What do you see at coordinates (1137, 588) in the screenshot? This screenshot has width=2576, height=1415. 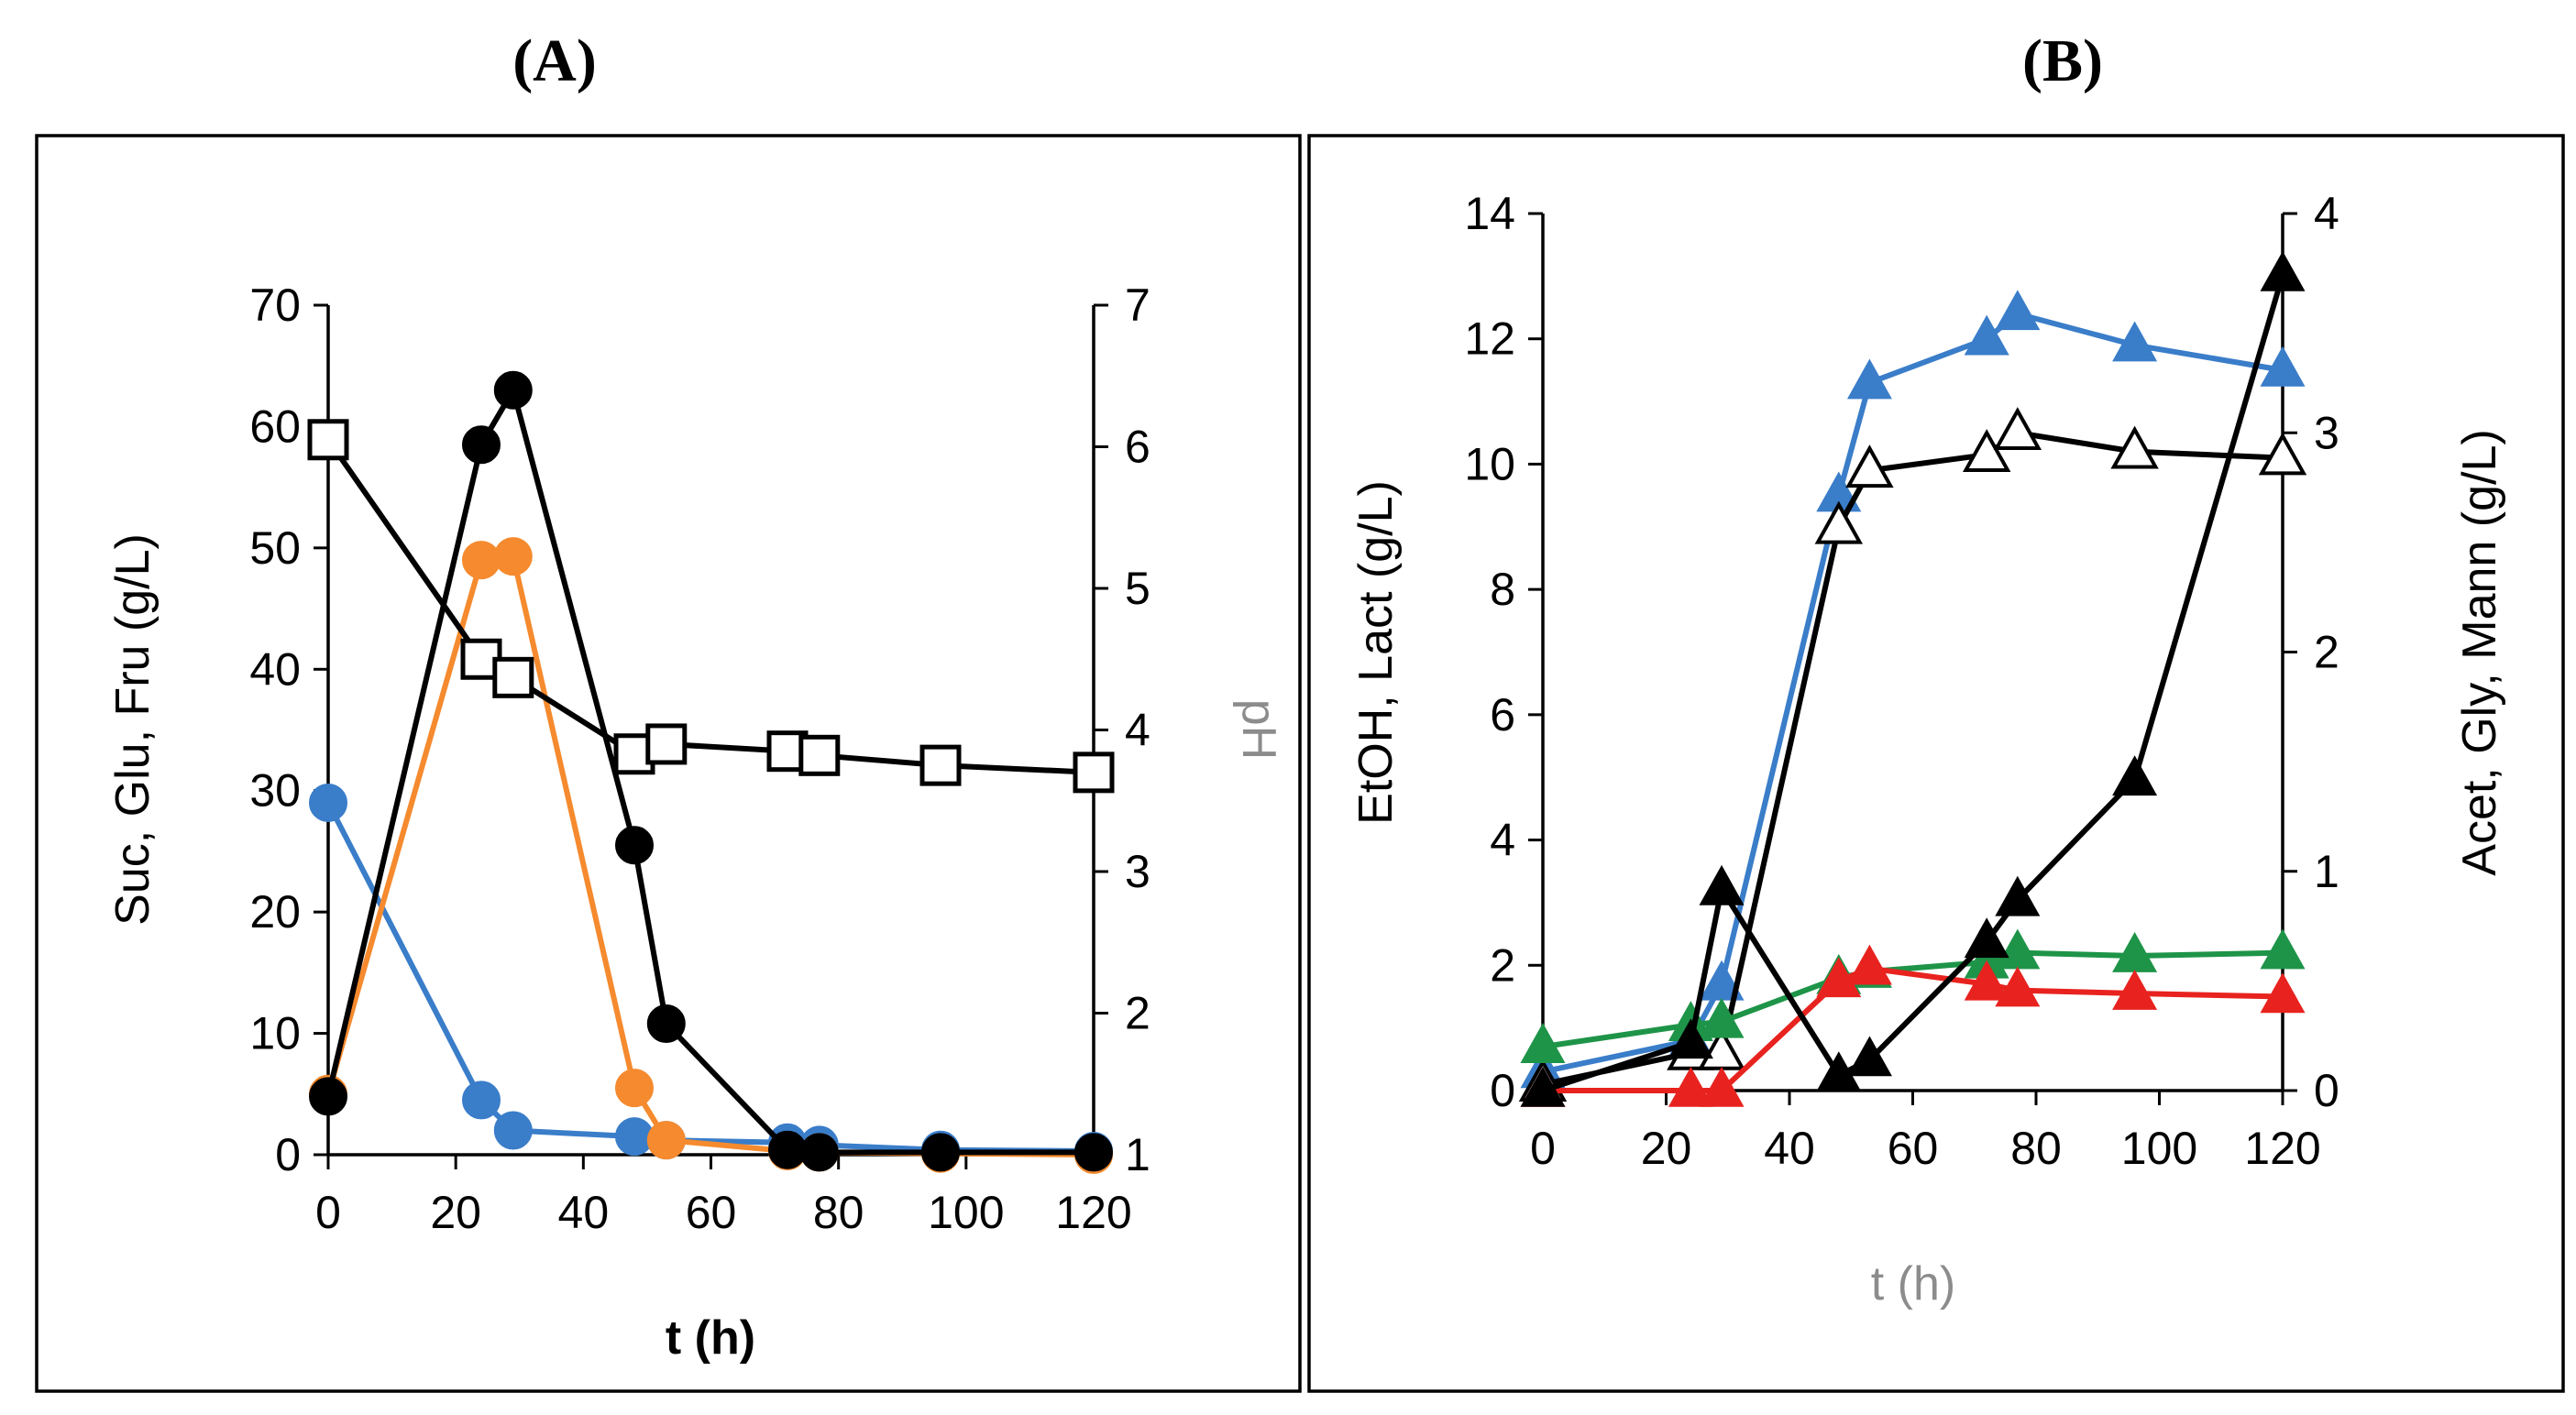 I see `right-y-tick-label: 5` at bounding box center [1137, 588].